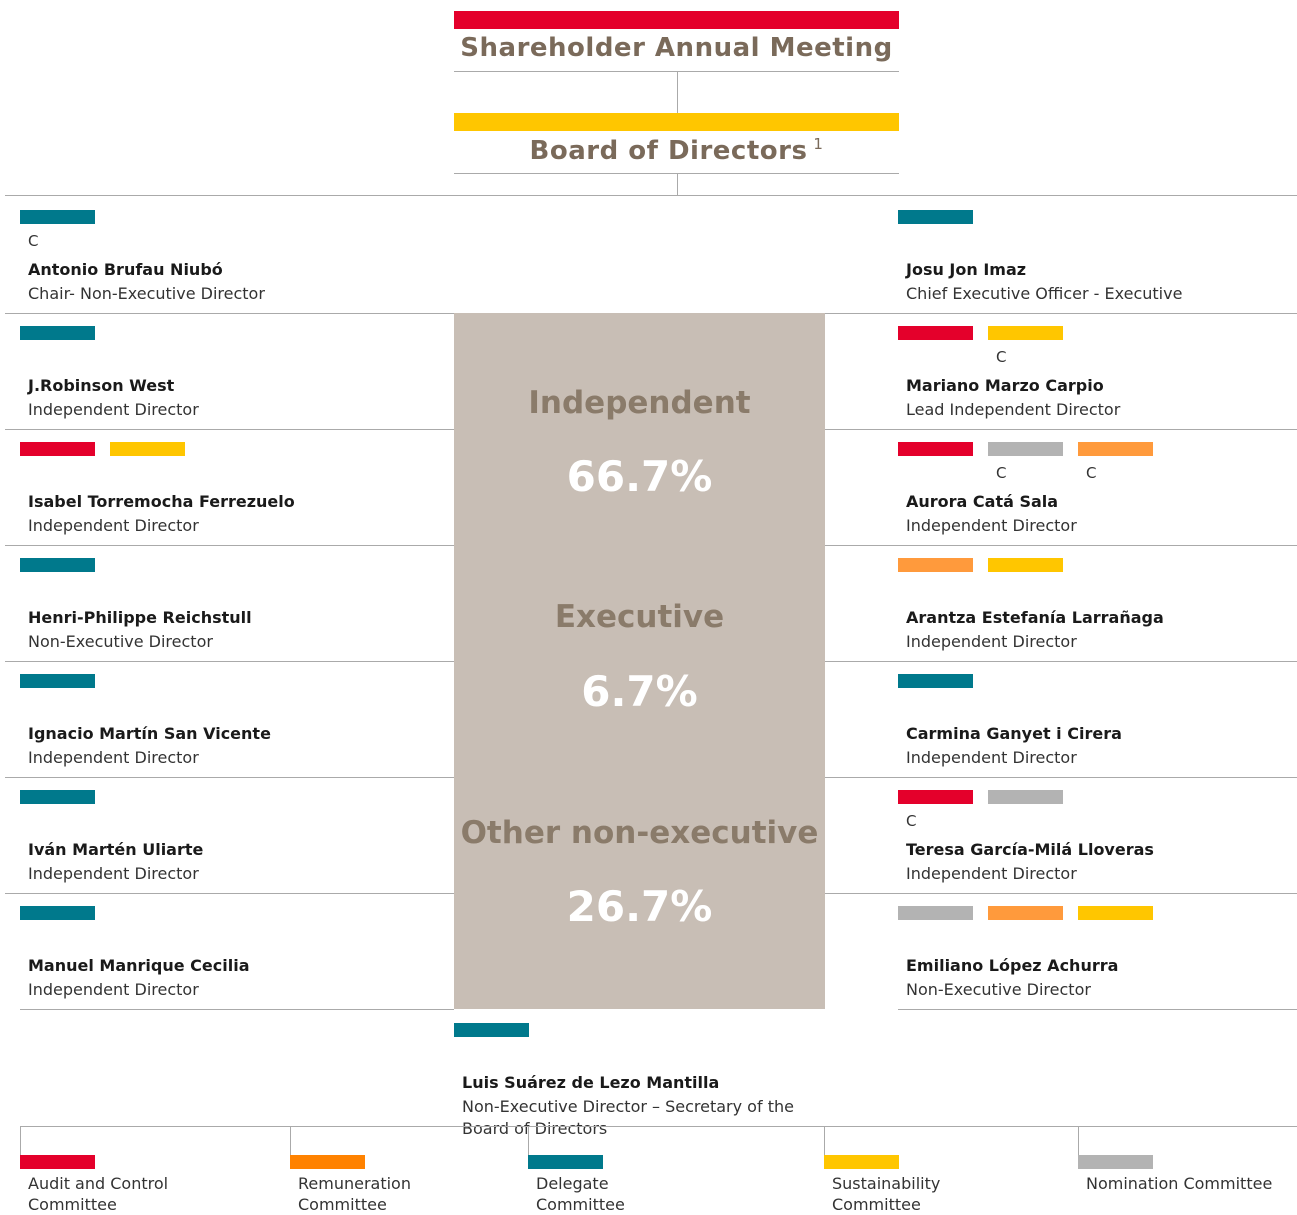  Describe the element at coordinates (982, 501) in the screenshot. I see `director-name: Aurora Catá Sala` at that location.